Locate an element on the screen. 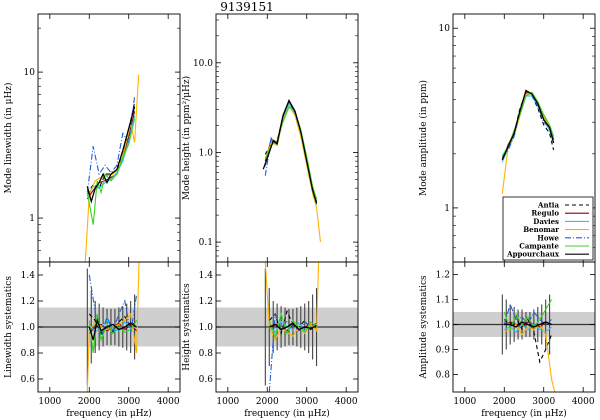 The width and height of the screenshot is (600, 420). height-systematics-xlabel: frequency (in μHz) is located at coordinates (287, 413).